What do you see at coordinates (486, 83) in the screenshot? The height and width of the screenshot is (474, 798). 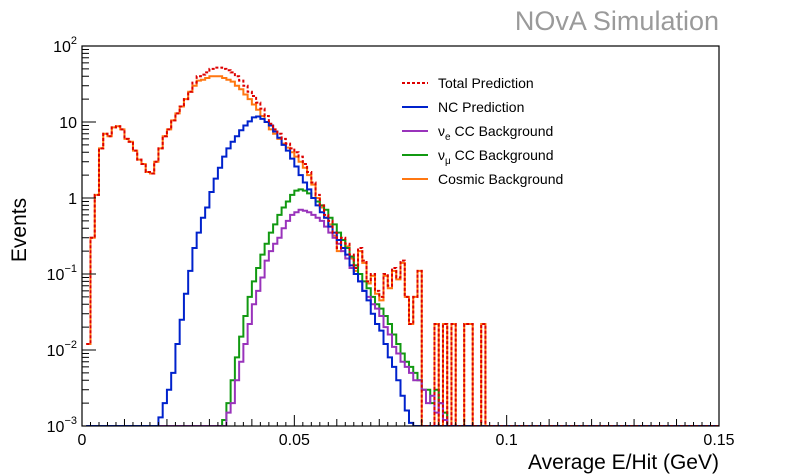 I see `legend-label: Total Prediction` at bounding box center [486, 83].